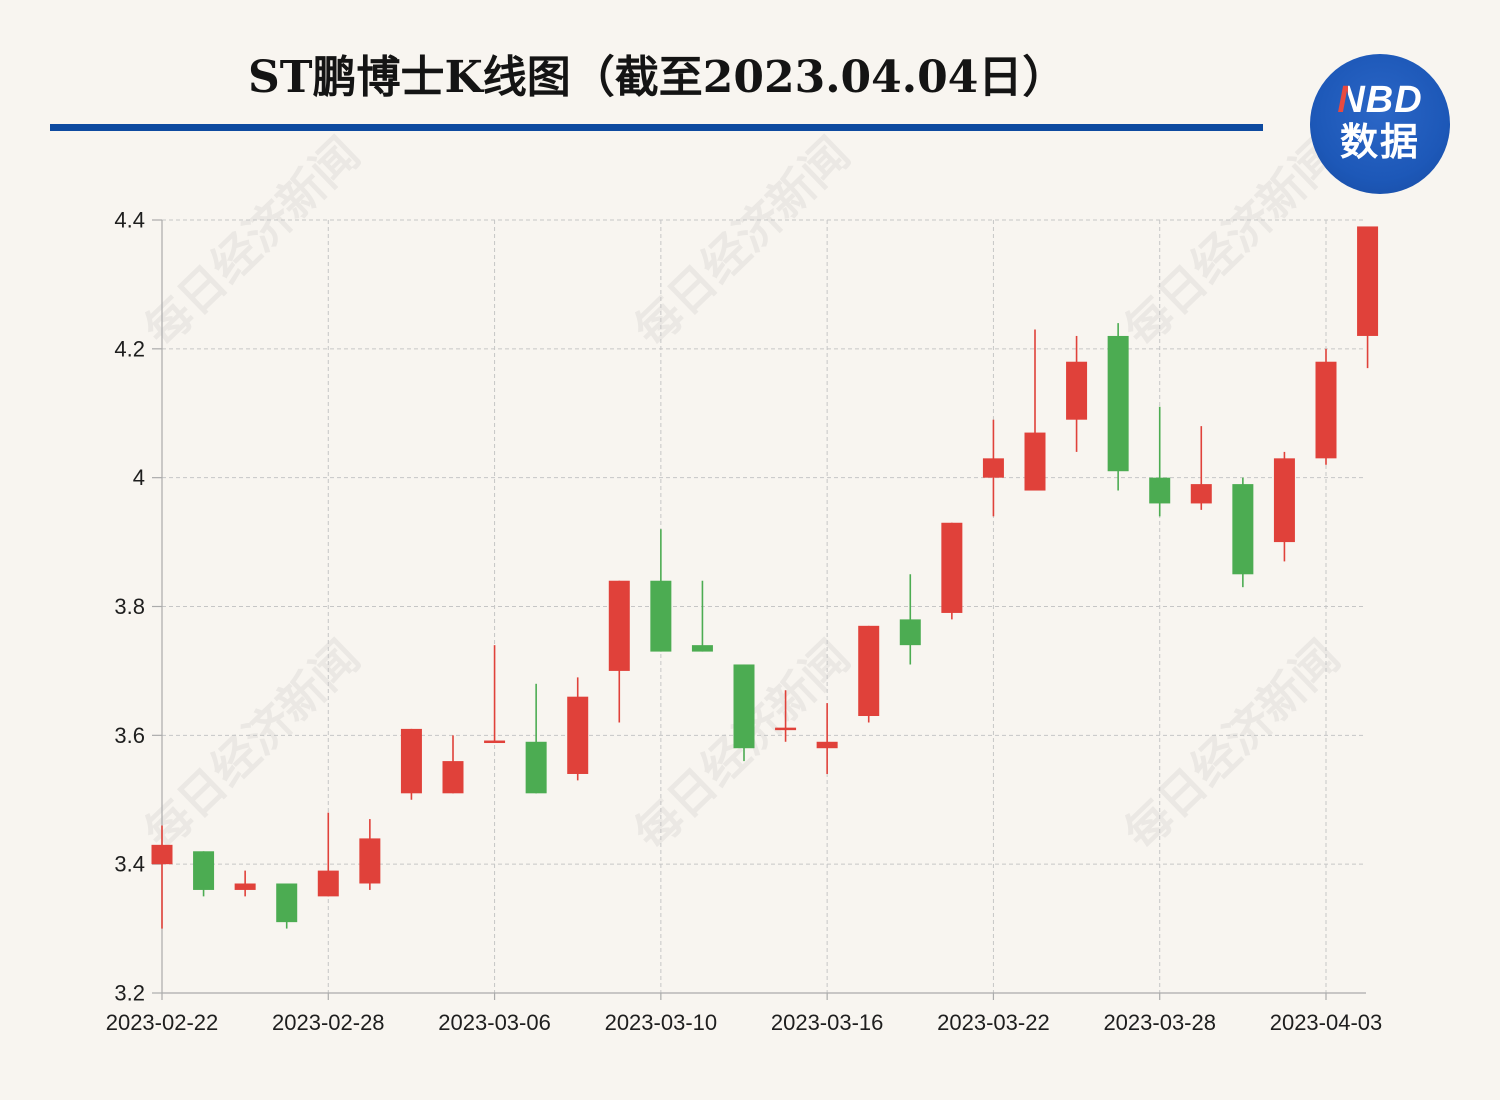 The image size is (1500, 1100). Describe the element at coordinates (129, 864) in the screenshot. I see `y-tick-label: 3.4` at that location.